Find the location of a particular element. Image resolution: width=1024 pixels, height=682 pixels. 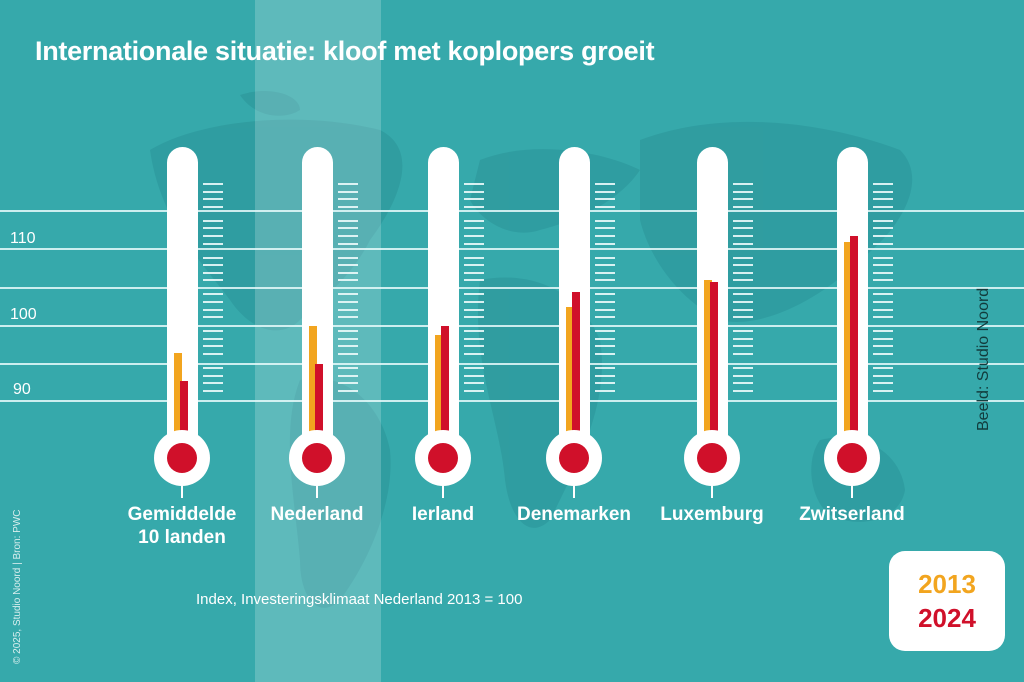

thermometer-gemiddelde-10-landen: Gemiddelde 10 landen is located at coordinates (182, 341).